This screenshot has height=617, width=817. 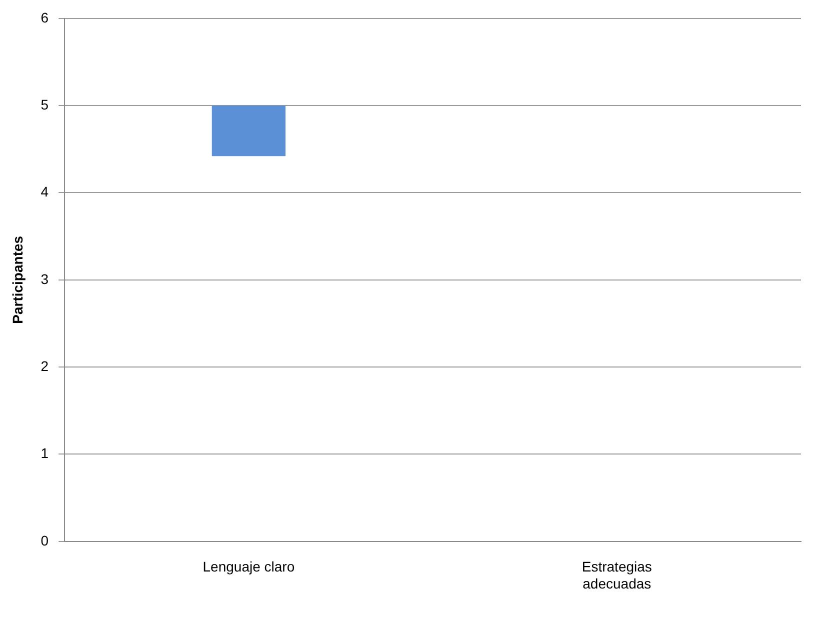 I want to click on x-tick-label: Lenguaje claro, so click(x=248, y=566).